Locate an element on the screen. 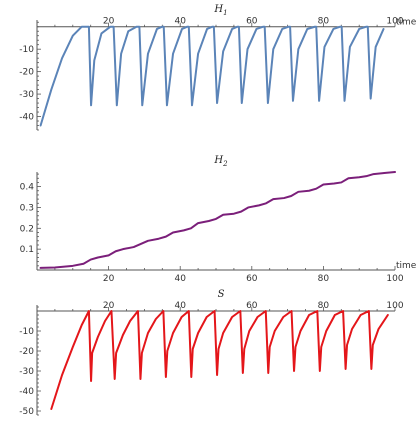 The image size is (417, 422). y-tick-label: 0.2 is located at coordinates (27, 229).